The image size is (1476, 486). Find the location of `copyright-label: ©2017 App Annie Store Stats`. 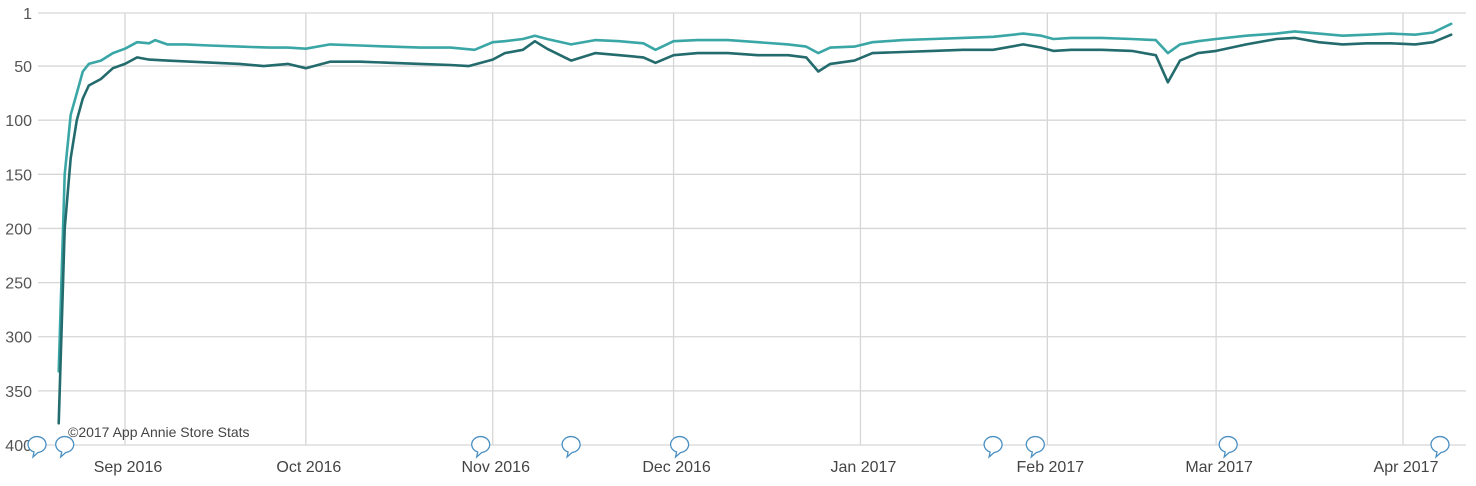

copyright-label: ©2017 App Annie Store Stats is located at coordinates (159, 432).